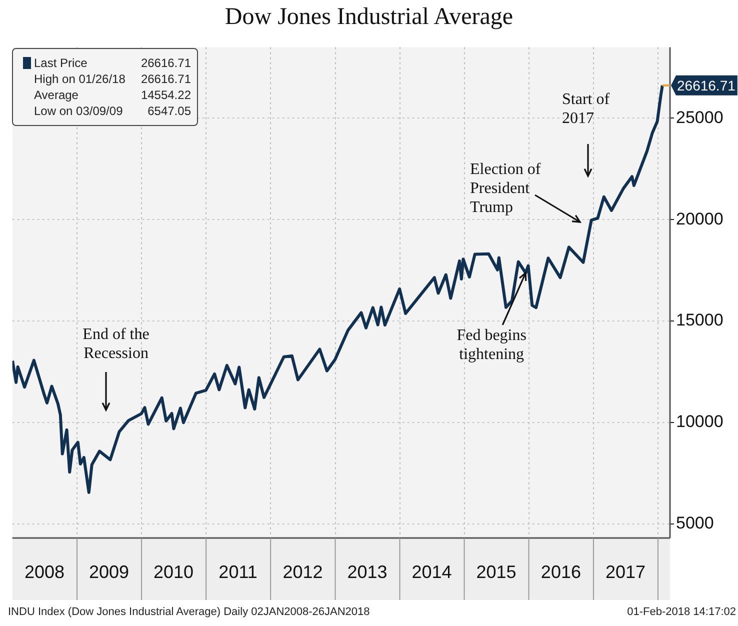 This screenshot has height=626, width=738. What do you see at coordinates (189, 612) in the screenshot?
I see `text: INDU Index (Dow Jones Industrial Average) Daily 02JAN2008-26JAN2018` at bounding box center [189, 612].